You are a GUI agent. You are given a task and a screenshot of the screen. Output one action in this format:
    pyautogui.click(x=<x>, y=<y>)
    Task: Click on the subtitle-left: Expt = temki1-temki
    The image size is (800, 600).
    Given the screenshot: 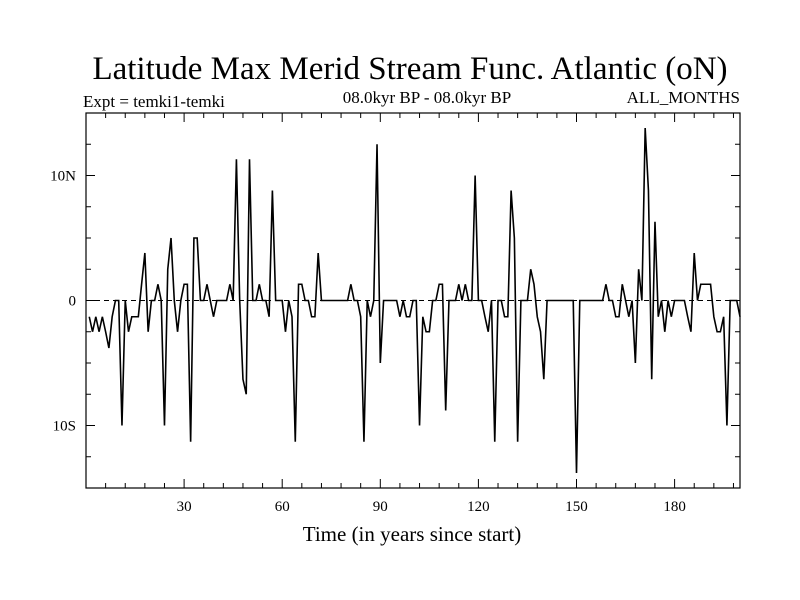 What is the action you would take?
    pyautogui.click(x=154, y=101)
    